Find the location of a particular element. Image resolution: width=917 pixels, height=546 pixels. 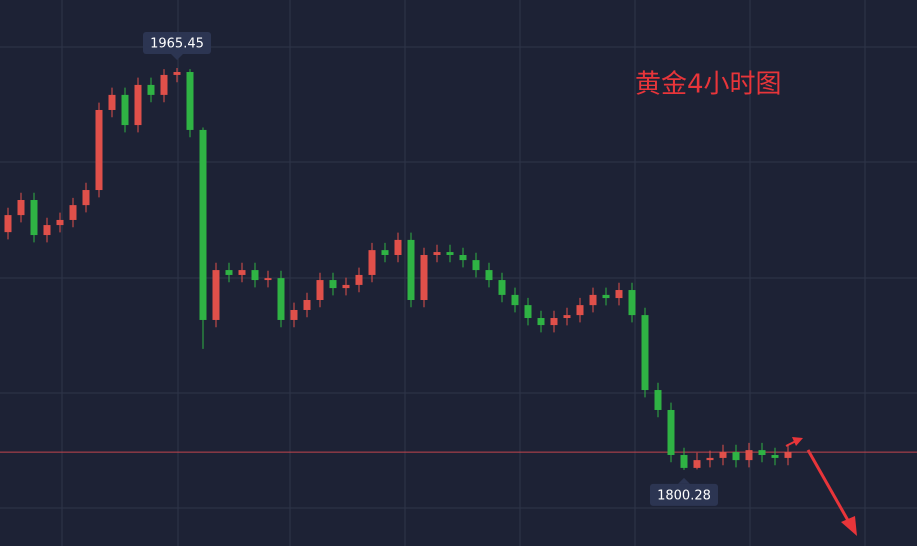

arrows is located at coordinates (821, 486).